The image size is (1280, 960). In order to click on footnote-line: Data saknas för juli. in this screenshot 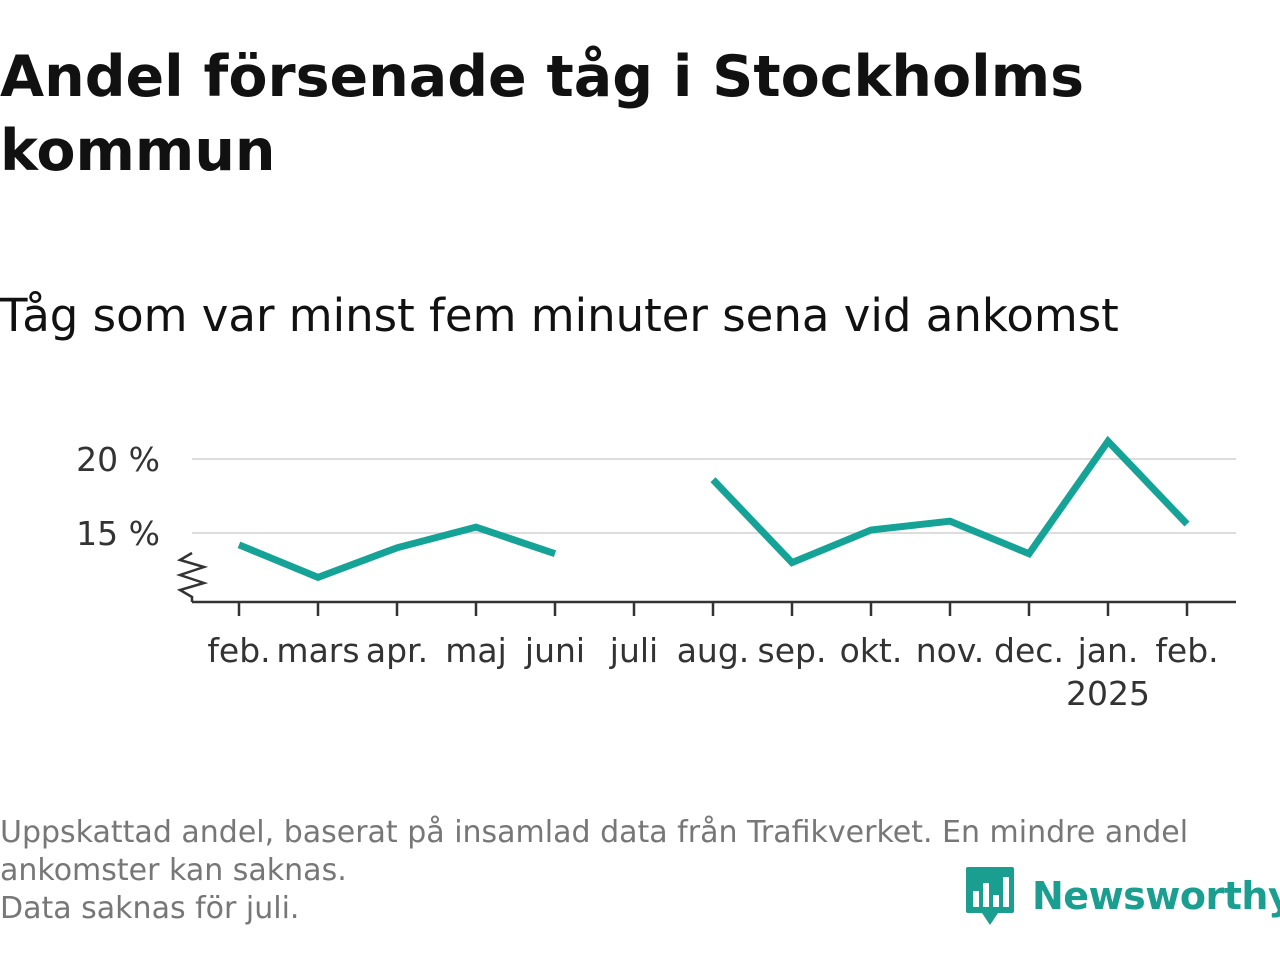, I will do `click(150, 908)`.